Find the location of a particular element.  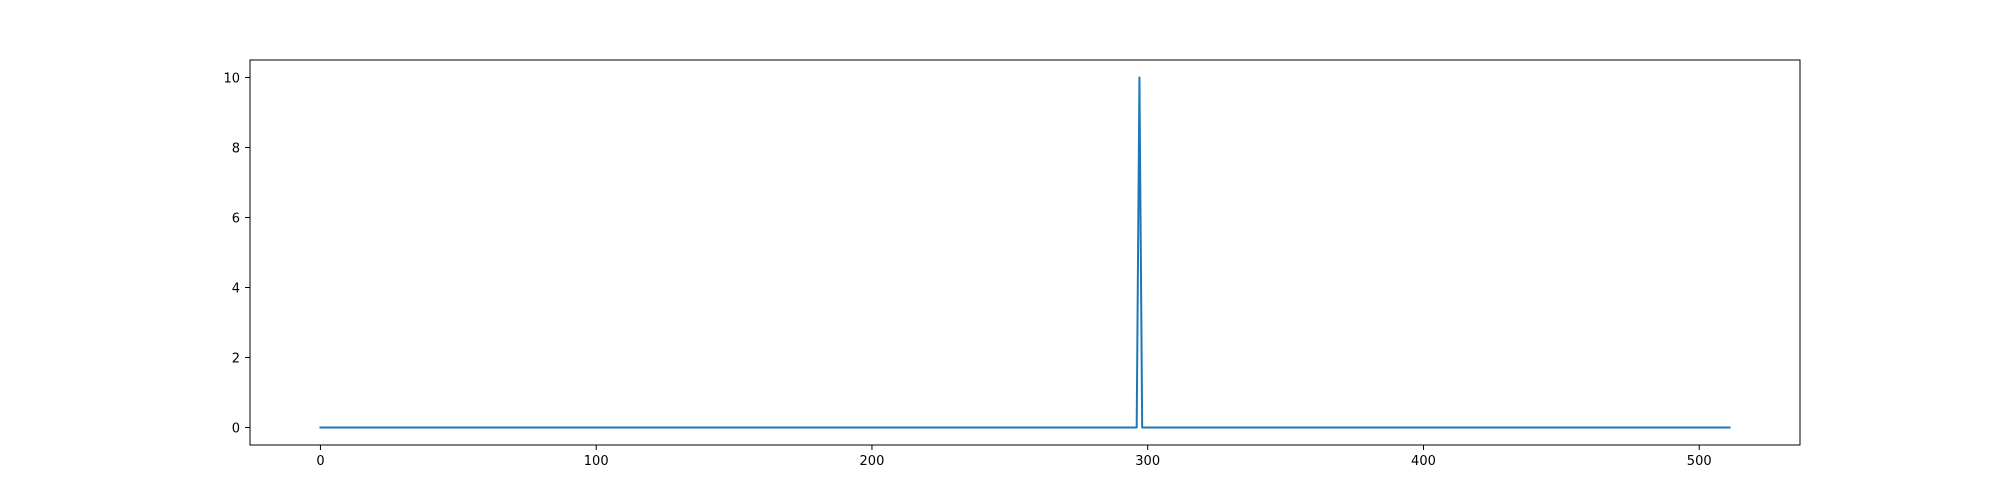

x-tick-label: 100 is located at coordinates (596, 461).